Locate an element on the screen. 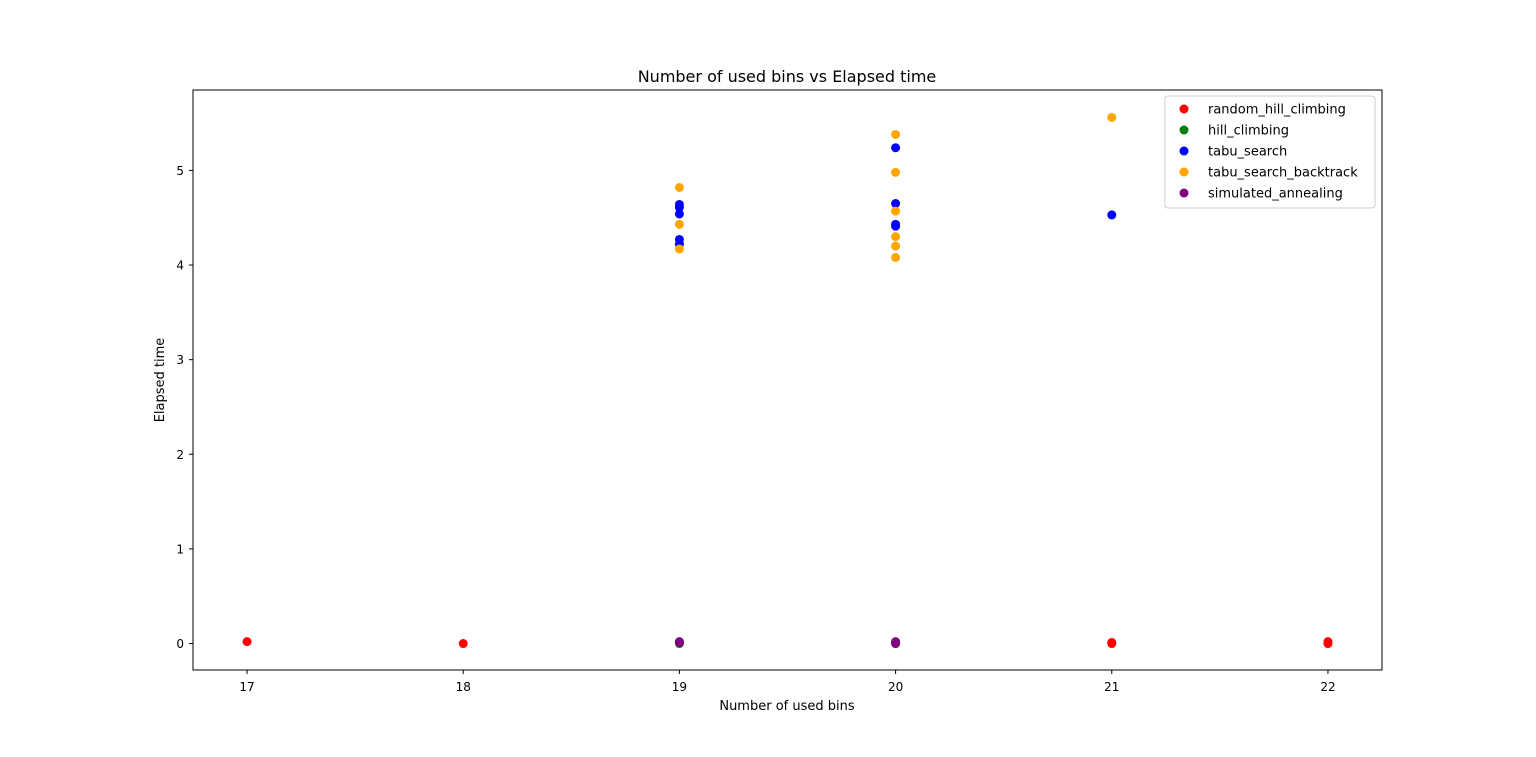 The image size is (1536, 757). y-tick-label: 0 is located at coordinates (180, 644).